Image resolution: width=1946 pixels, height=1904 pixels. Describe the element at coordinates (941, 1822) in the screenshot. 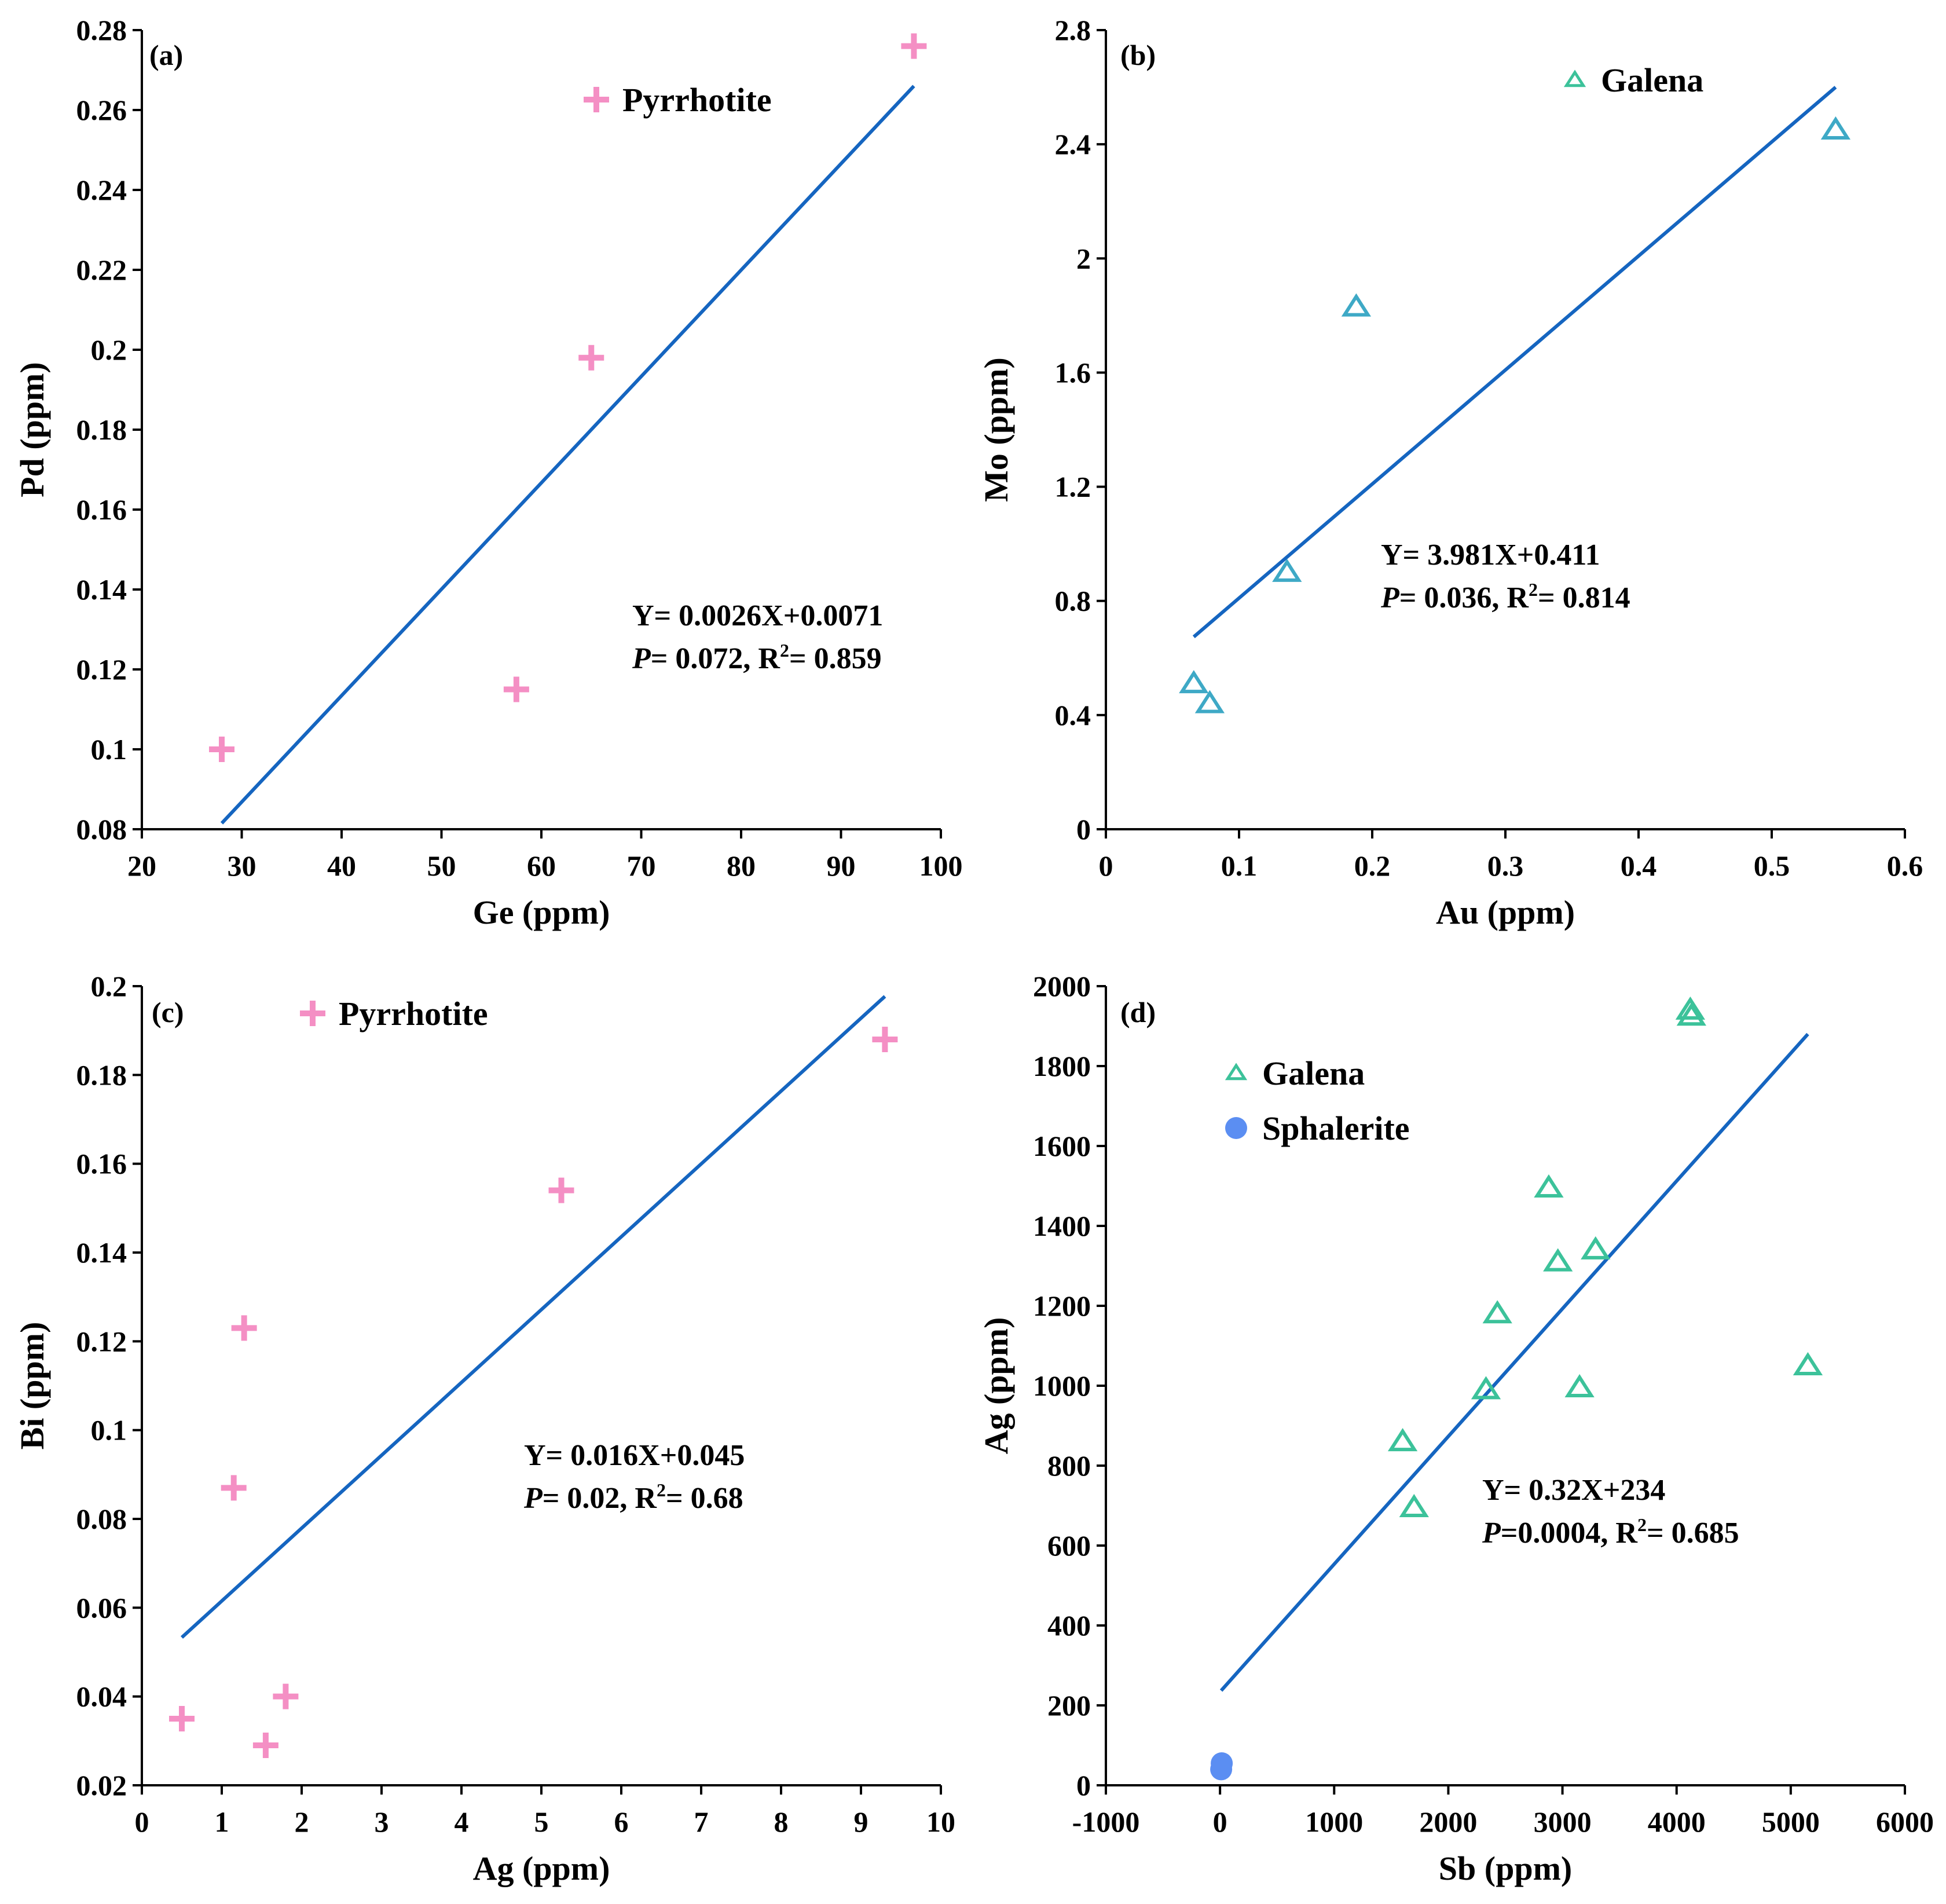

I see `x-tick-label: 10` at that location.